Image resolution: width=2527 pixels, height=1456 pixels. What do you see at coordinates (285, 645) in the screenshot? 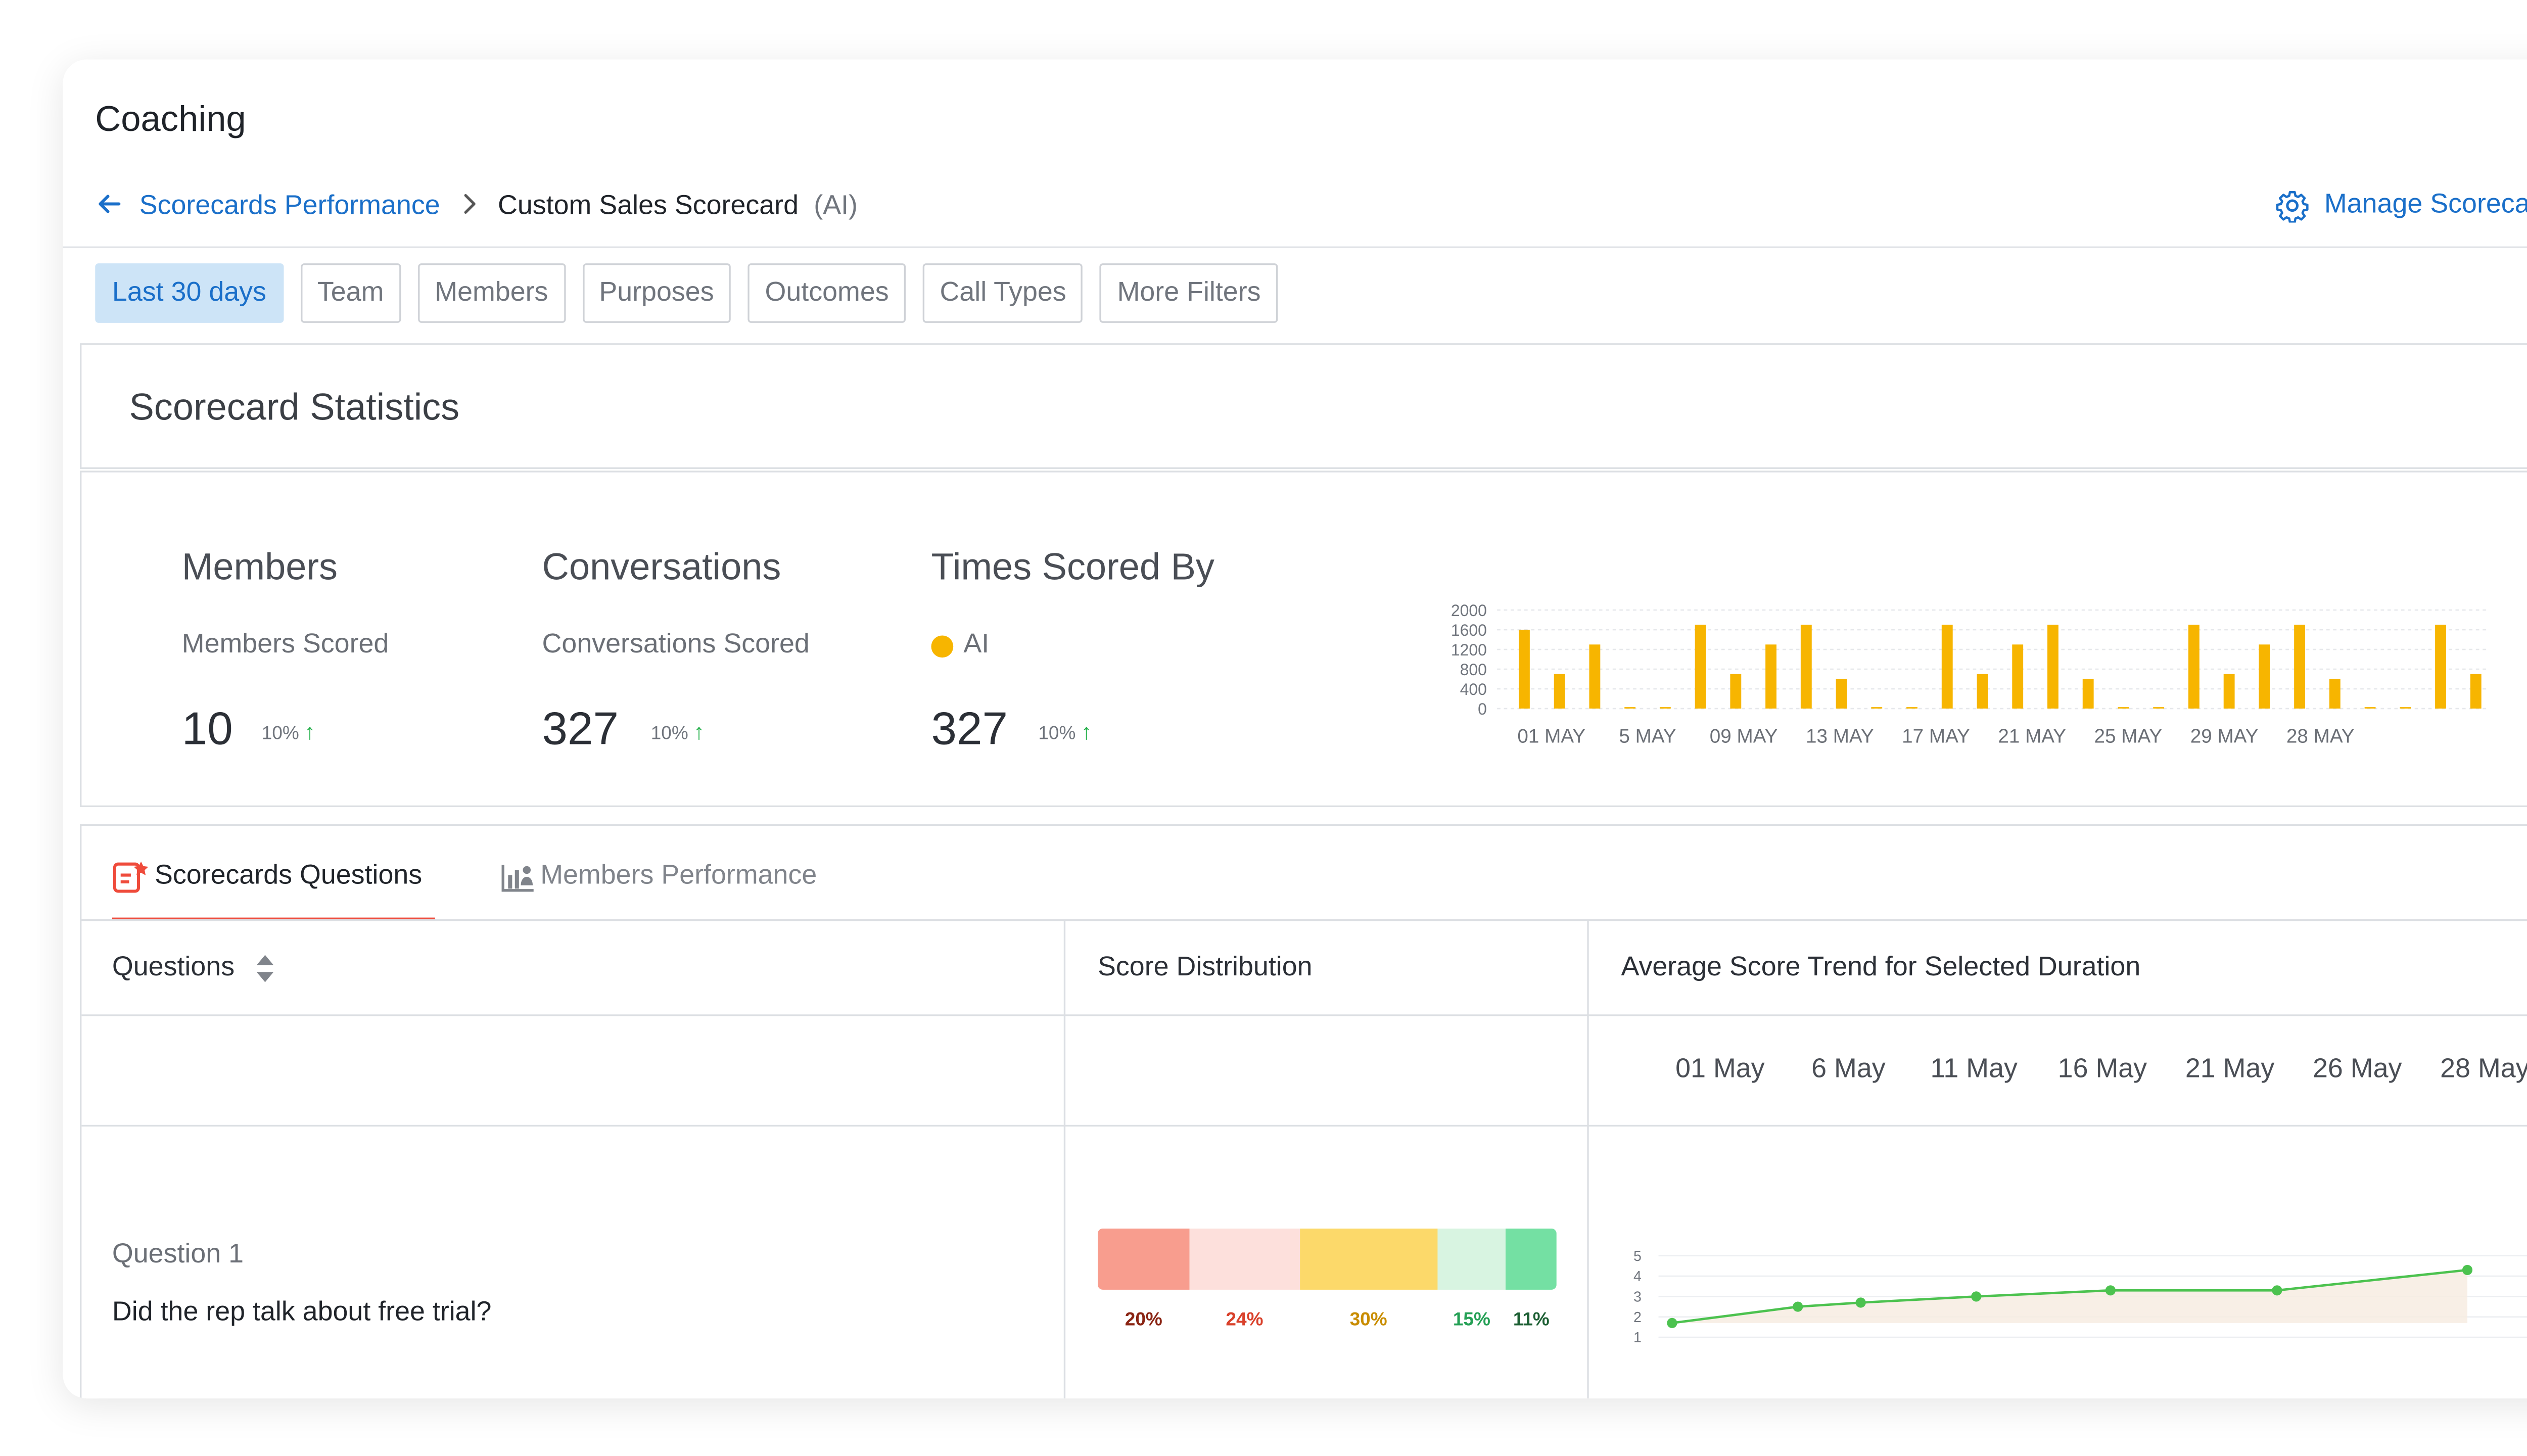
I see `members-subtitle: Members Scored` at bounding box center [285, 645].